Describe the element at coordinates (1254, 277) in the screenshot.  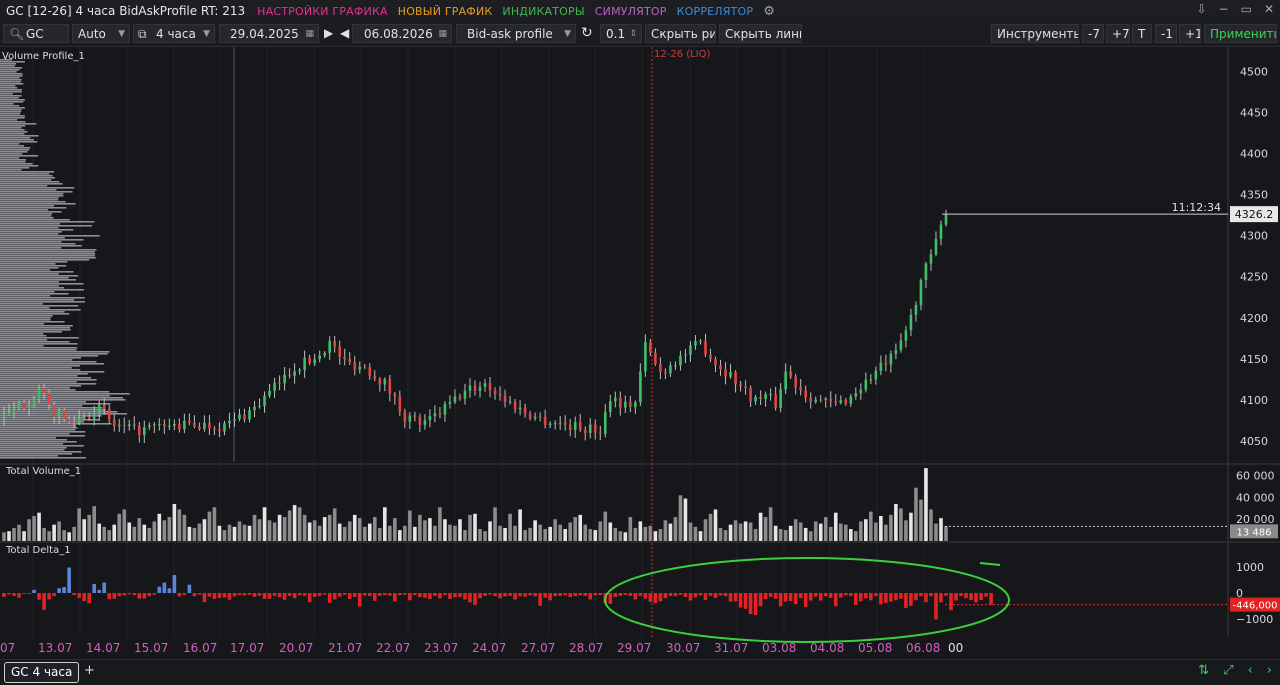
I see `price-tick-label: 4250` at that location.